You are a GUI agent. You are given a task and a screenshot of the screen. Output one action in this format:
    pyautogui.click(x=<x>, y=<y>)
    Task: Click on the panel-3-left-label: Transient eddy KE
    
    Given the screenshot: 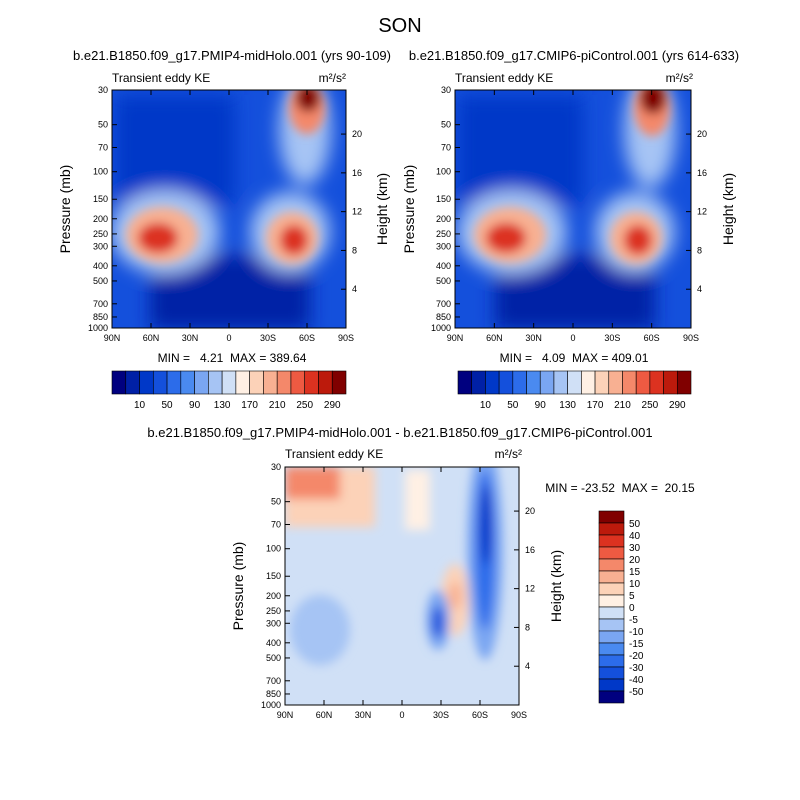 What is the action you would take?
    pyautogui.click(x=334, y=454)
    